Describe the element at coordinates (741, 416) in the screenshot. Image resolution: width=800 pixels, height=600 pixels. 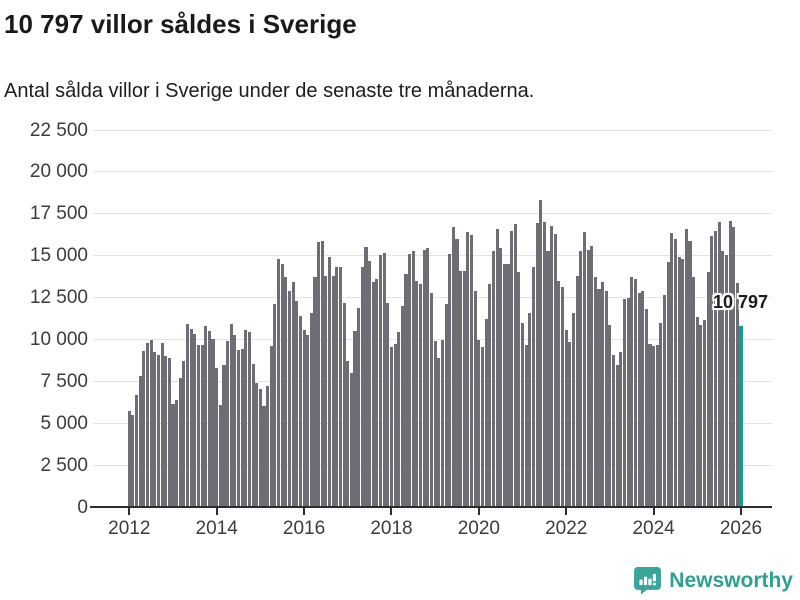
I see `highlighted-bar` at that location.